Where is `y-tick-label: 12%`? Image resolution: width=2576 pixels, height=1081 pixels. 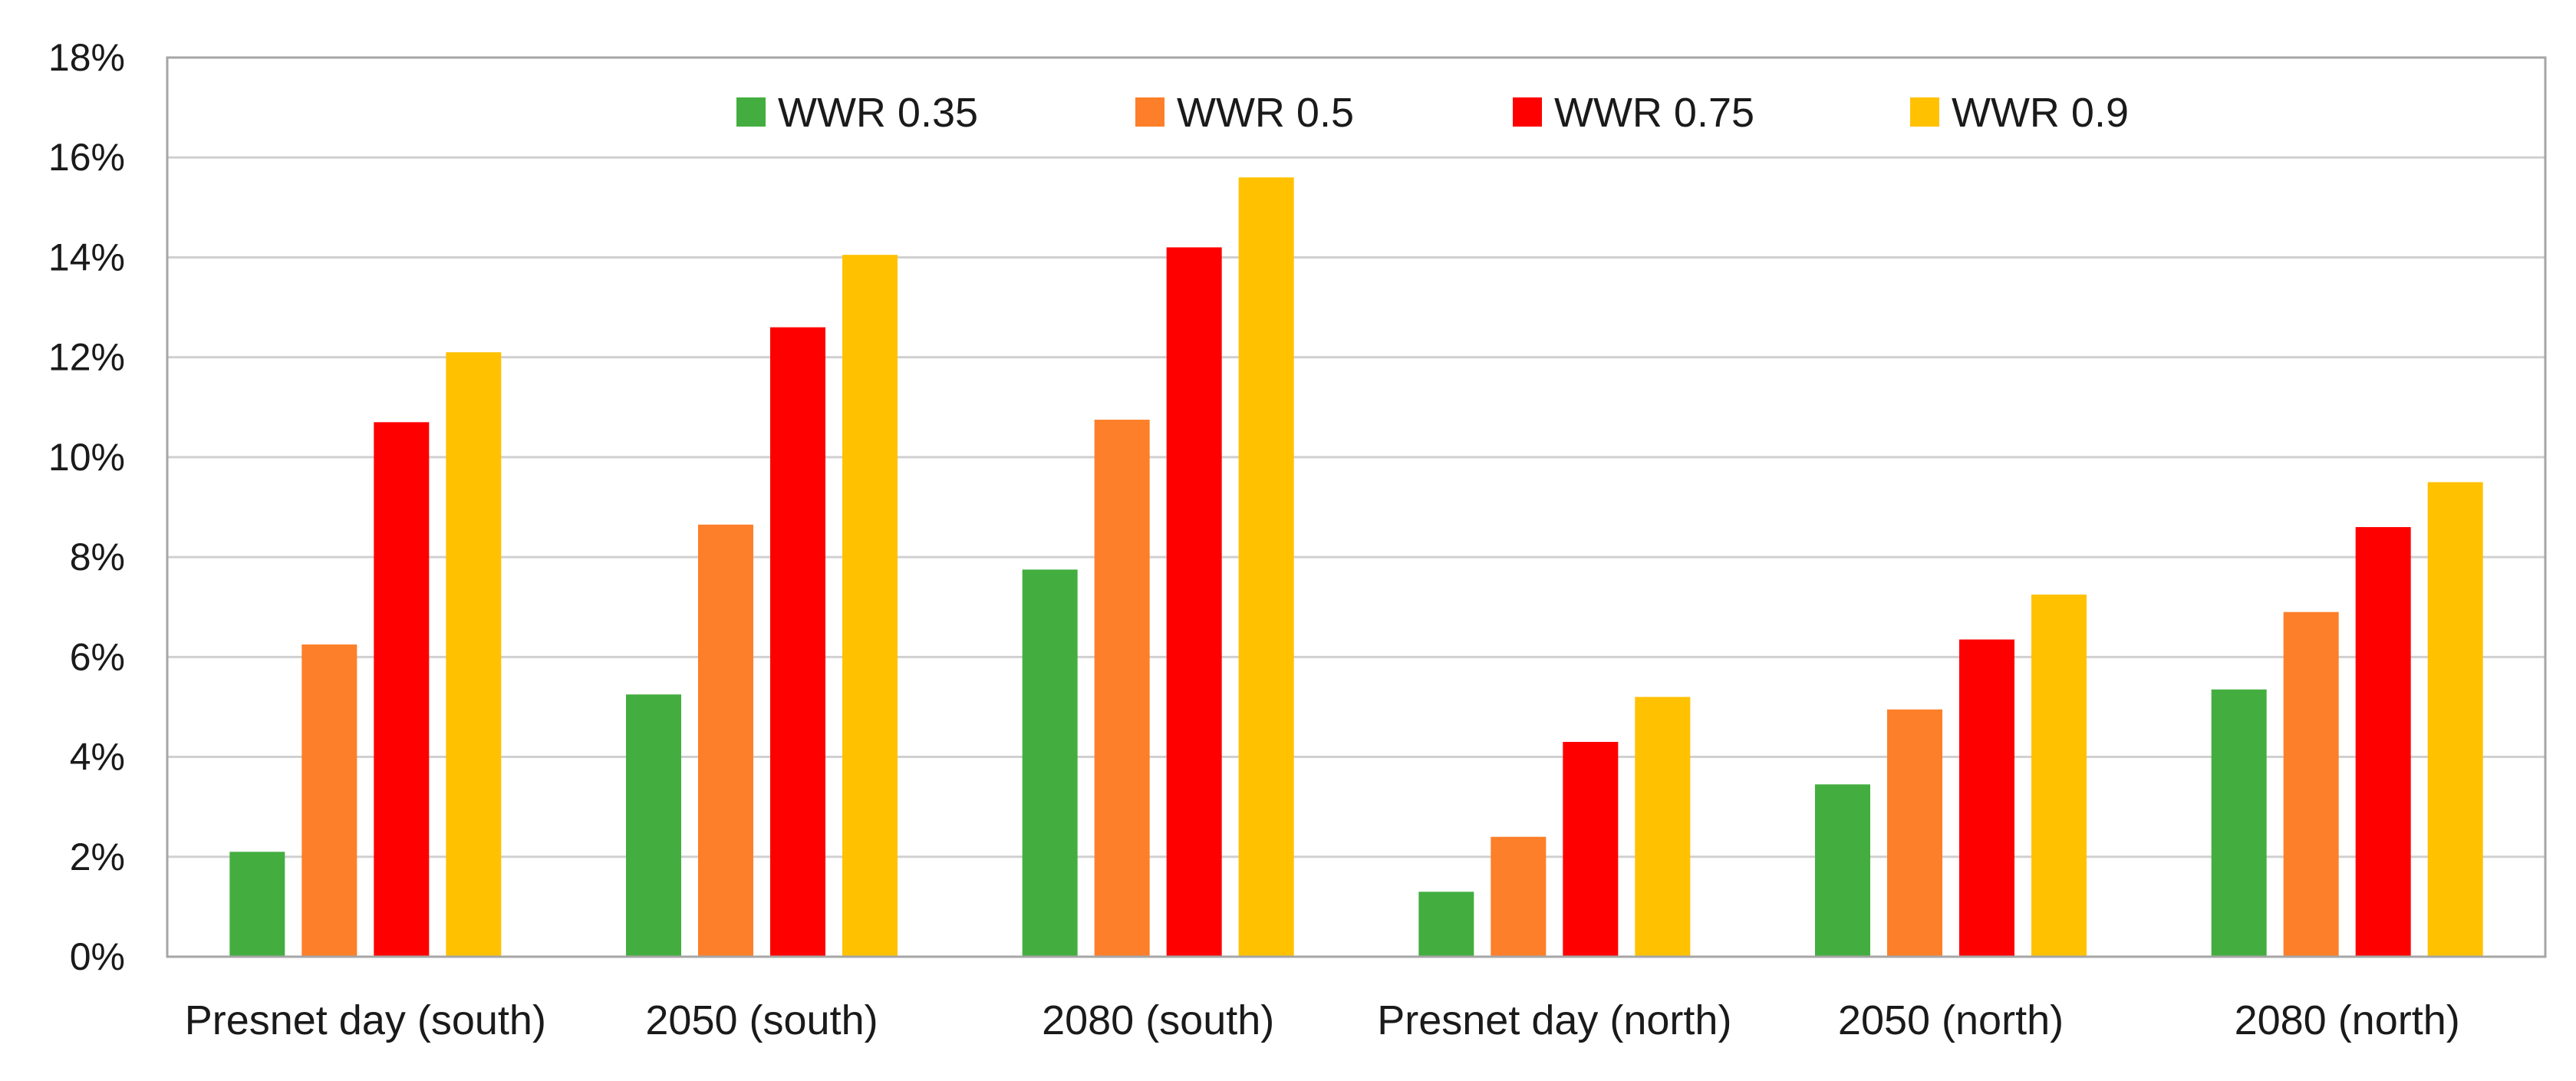 y-tick-label: 12% is located at coordinates (86, 358).